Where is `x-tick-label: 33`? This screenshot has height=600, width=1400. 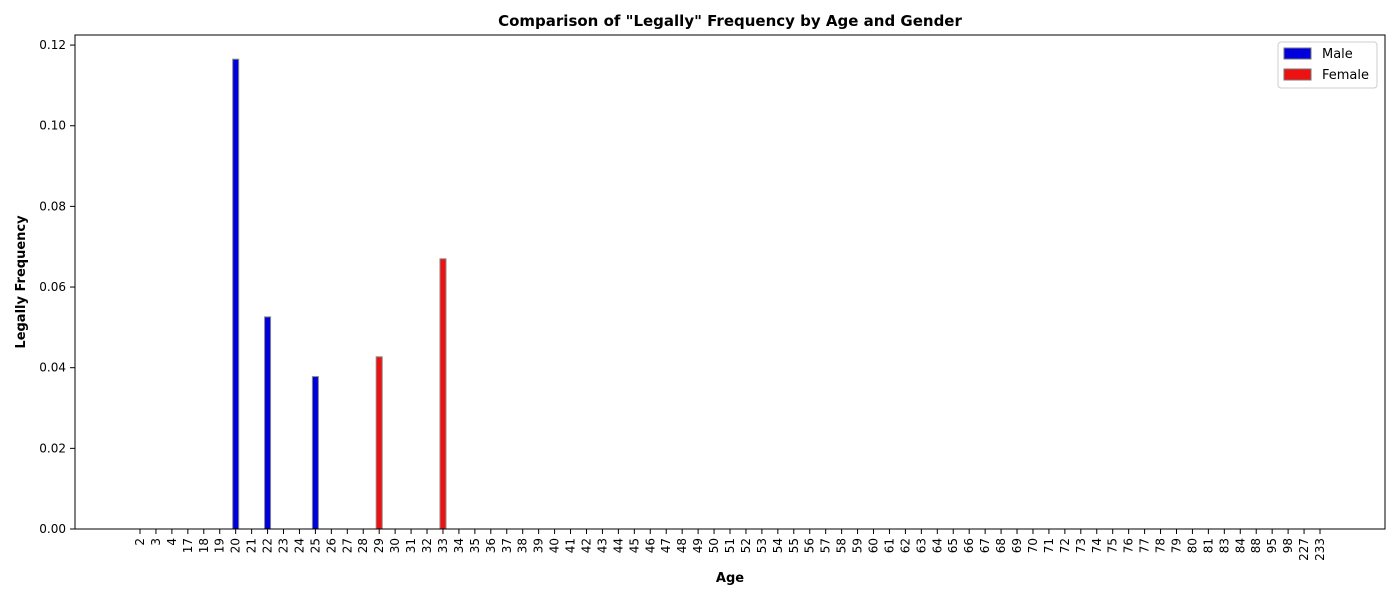 x-tick-label: 33 is located at coordinates (443, 545).